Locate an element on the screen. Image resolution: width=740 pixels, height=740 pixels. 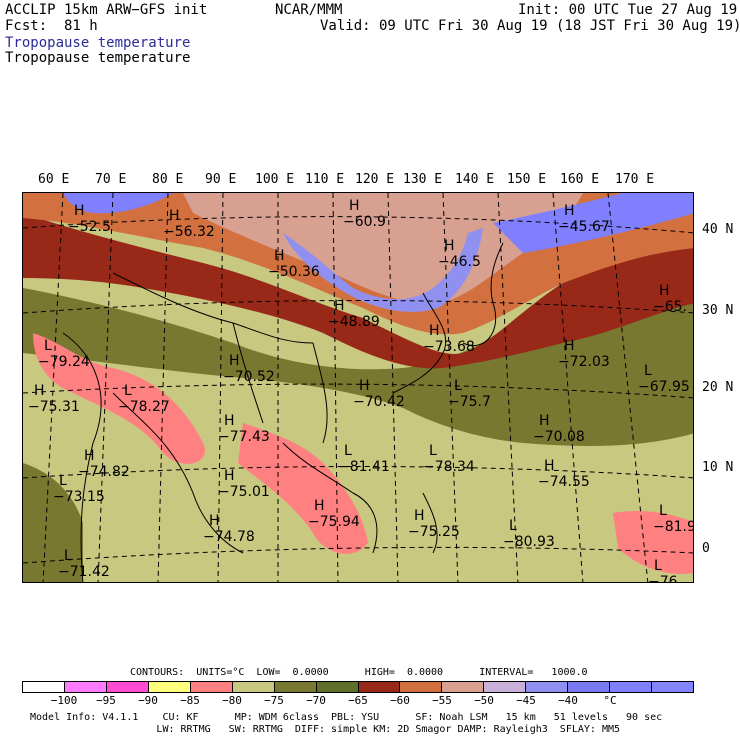
extremum-value: −81.9 is located at coordinates (673, 527).